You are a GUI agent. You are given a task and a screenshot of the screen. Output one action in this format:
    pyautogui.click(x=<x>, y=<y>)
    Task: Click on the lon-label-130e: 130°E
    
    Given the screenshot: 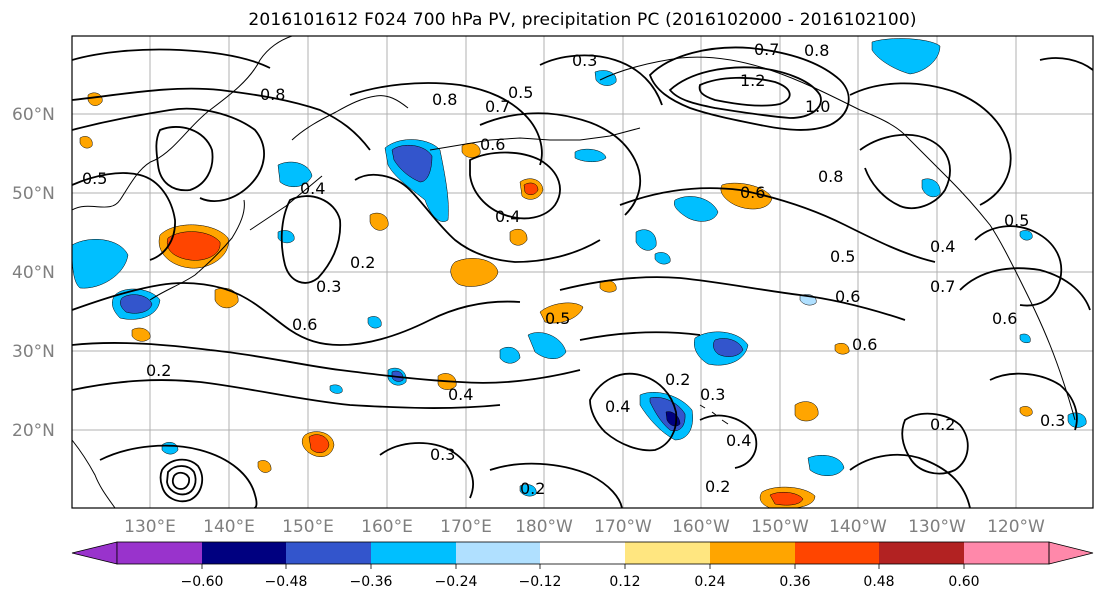 What is the action you would take?
    pyautogui.click(x=150, y=527)
    